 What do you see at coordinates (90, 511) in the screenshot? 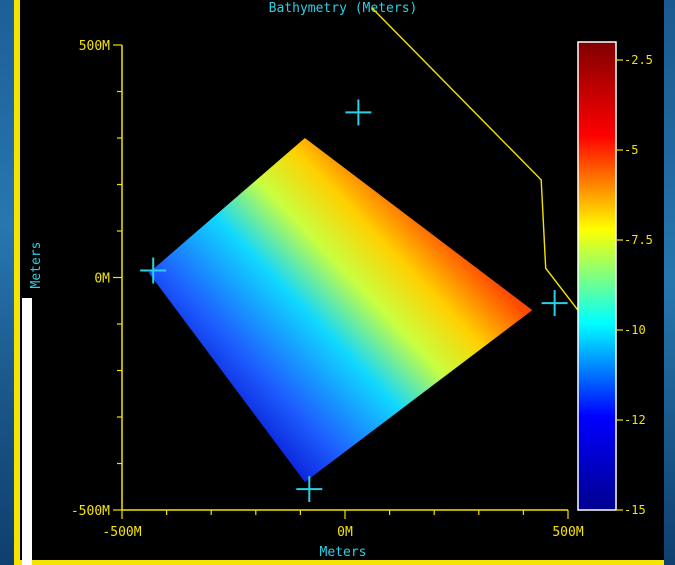
I see `y-tick-label: -500M` at bounding box center [90, 511].